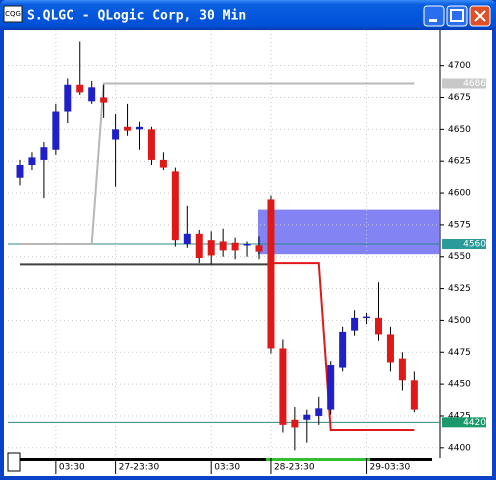  I want to click on session-bar, so click(318, 459).